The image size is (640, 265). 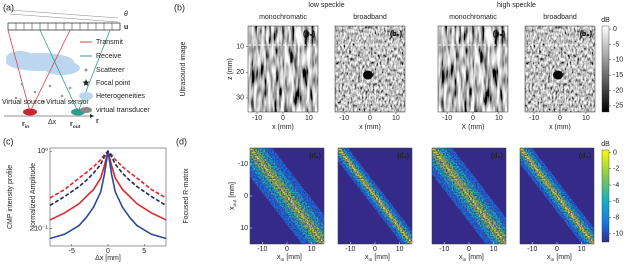 What do you see at coordinates (615, 29) in the screenshot?
I see `colorbar-tick-label: 0` at bounding box center [615, 29].